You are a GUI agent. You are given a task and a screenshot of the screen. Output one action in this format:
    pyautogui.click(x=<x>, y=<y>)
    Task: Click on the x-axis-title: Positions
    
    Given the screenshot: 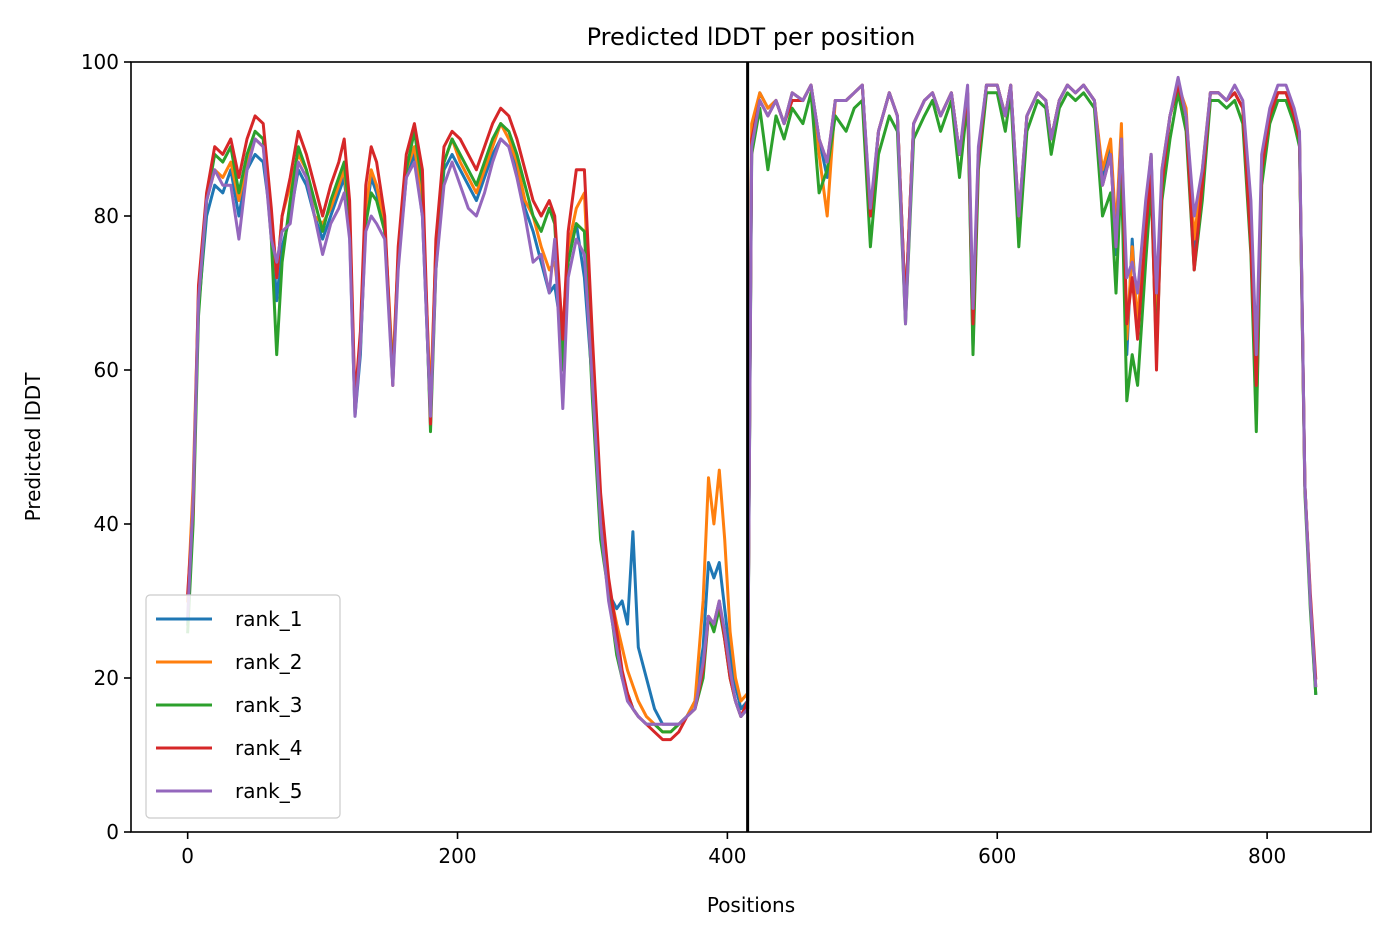 What is the action you would take?
    pyautogui.click(x=751, y=905)
    